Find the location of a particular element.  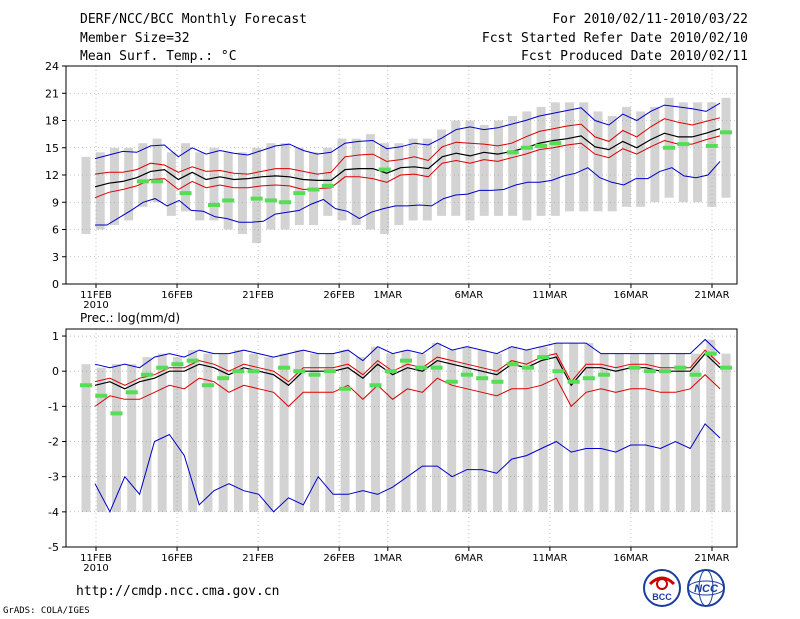

y-tick-label: -1 is located at coordinates (53, 406).